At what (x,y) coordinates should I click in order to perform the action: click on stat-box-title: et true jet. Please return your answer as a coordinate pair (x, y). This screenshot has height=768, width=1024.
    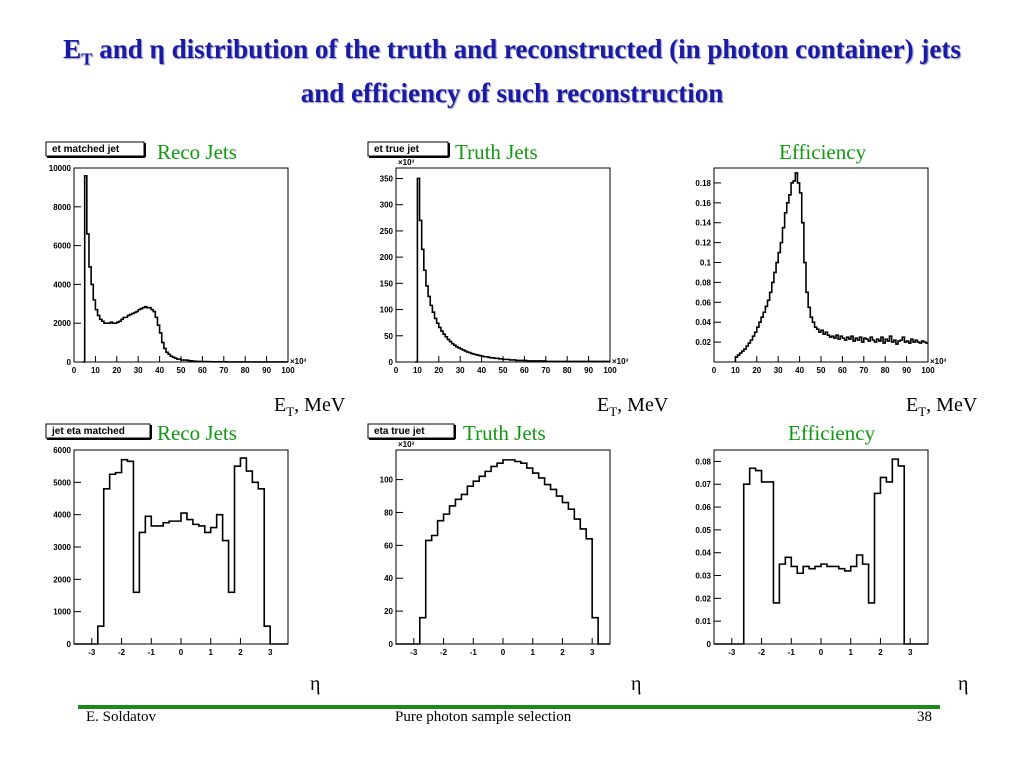
    Looking at the image, I should click on (397, 149).